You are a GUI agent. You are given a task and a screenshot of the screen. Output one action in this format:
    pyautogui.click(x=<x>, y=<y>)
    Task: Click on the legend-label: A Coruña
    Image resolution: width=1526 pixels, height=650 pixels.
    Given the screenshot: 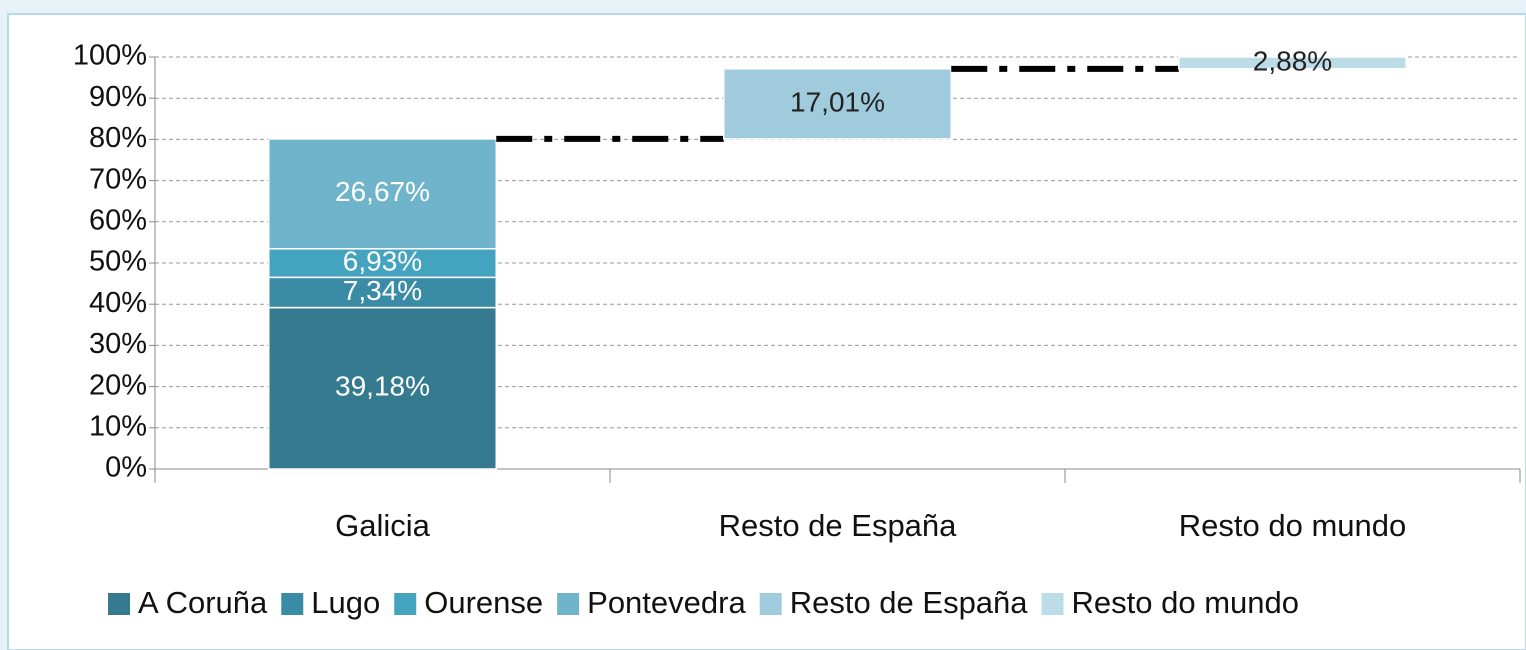 What is the action you would take?
    pyautogui.click(x=203, y=602)
    